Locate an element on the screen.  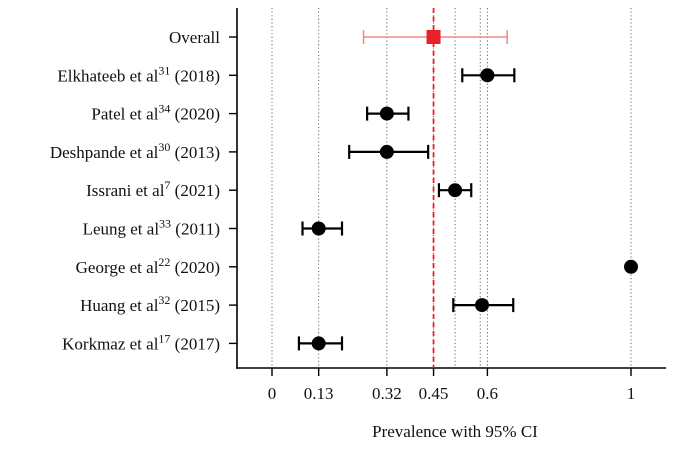
study-label: George et al22 (2020) is located at coordinates (148, 266).